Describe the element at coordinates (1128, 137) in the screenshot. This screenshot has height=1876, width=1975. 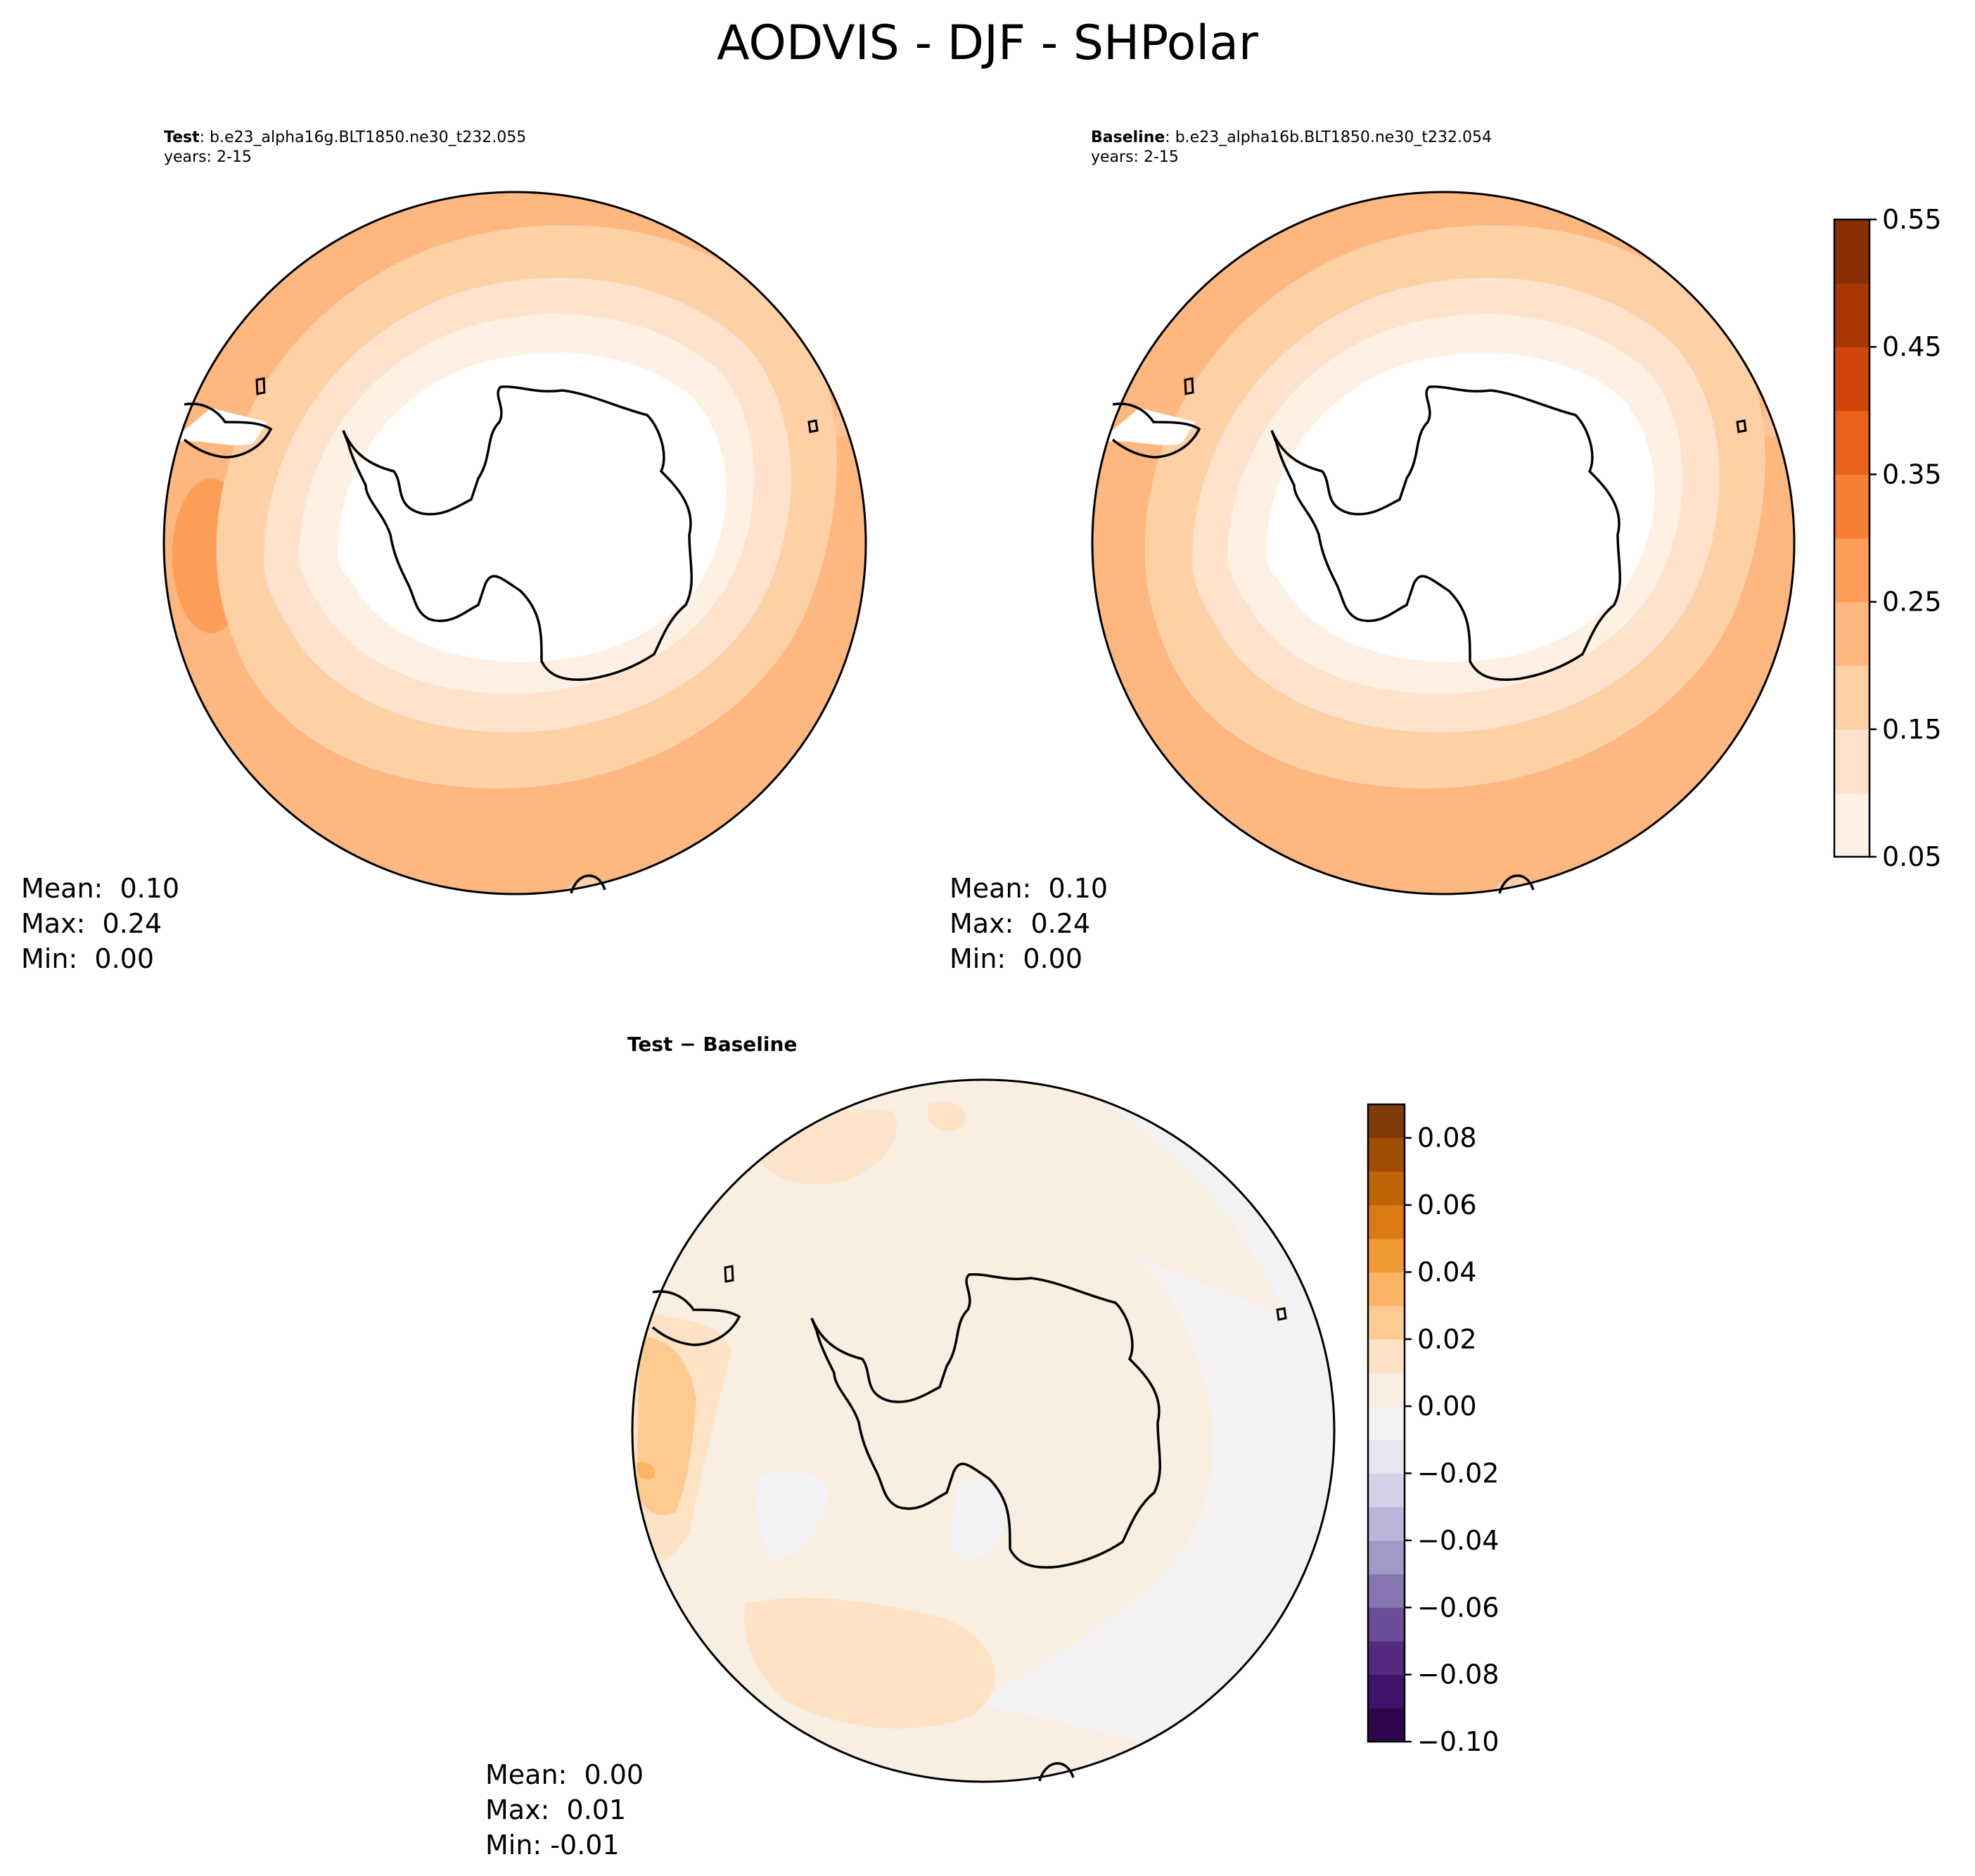
I see `baseline-label: Baseline` at that location.